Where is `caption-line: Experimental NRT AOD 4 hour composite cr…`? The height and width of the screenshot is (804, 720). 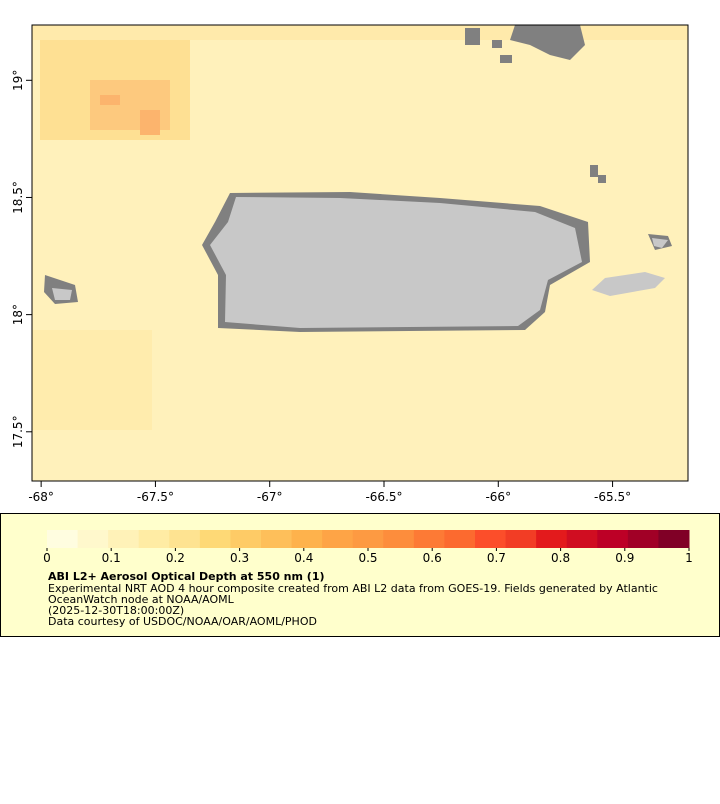 caption-line: Experimental NRT AOD 4 hour composite cr… is located at coordinates (353, 588).